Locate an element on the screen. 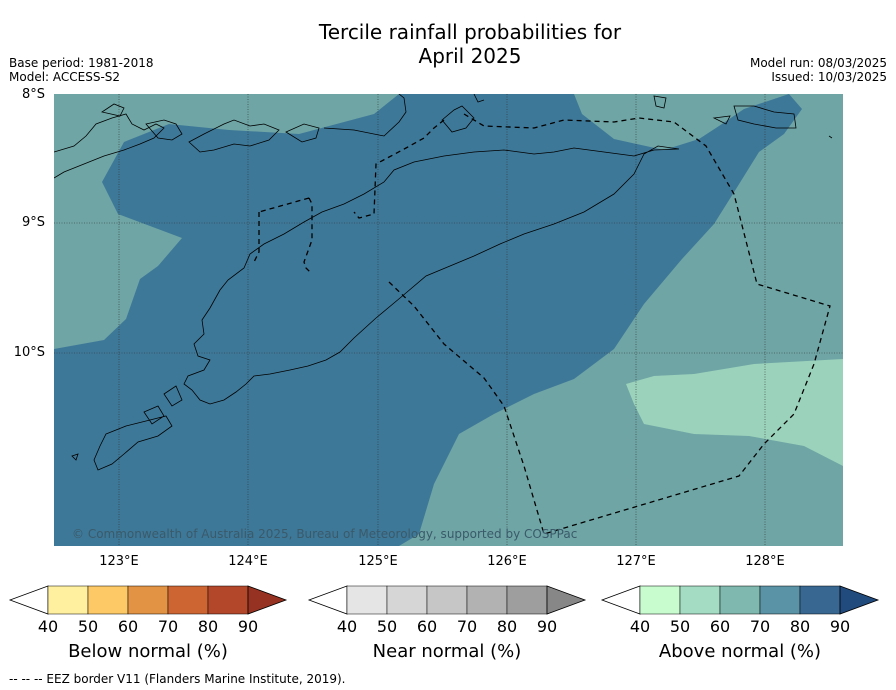  model-name: Model: ACCESS-S2 is located at coordinates (65, 77).